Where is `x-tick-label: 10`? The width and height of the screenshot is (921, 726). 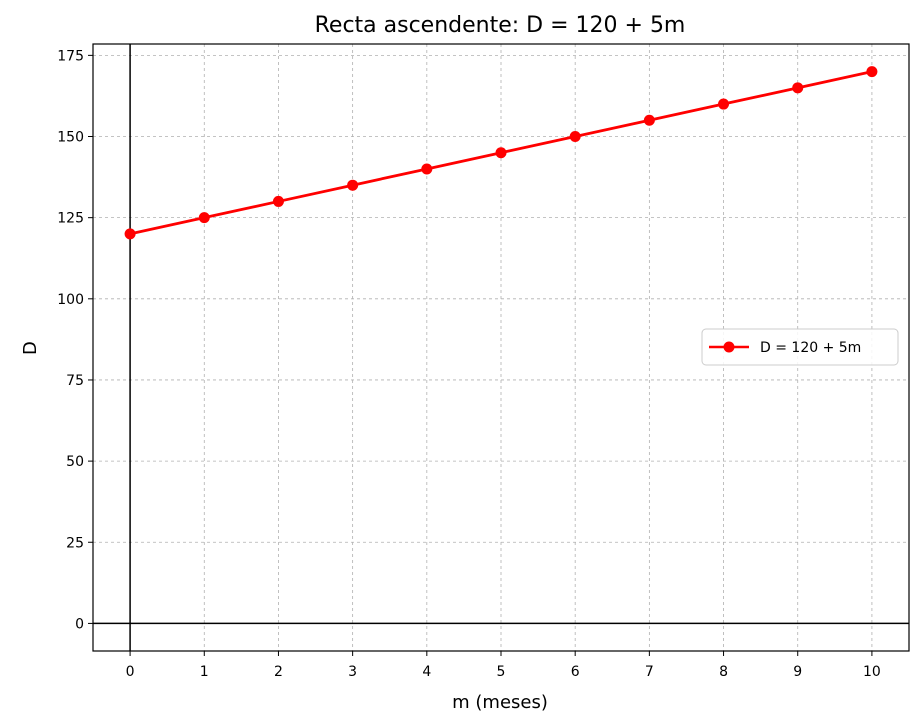
x-tick-label: 10 is located at coordinates (872, 672).